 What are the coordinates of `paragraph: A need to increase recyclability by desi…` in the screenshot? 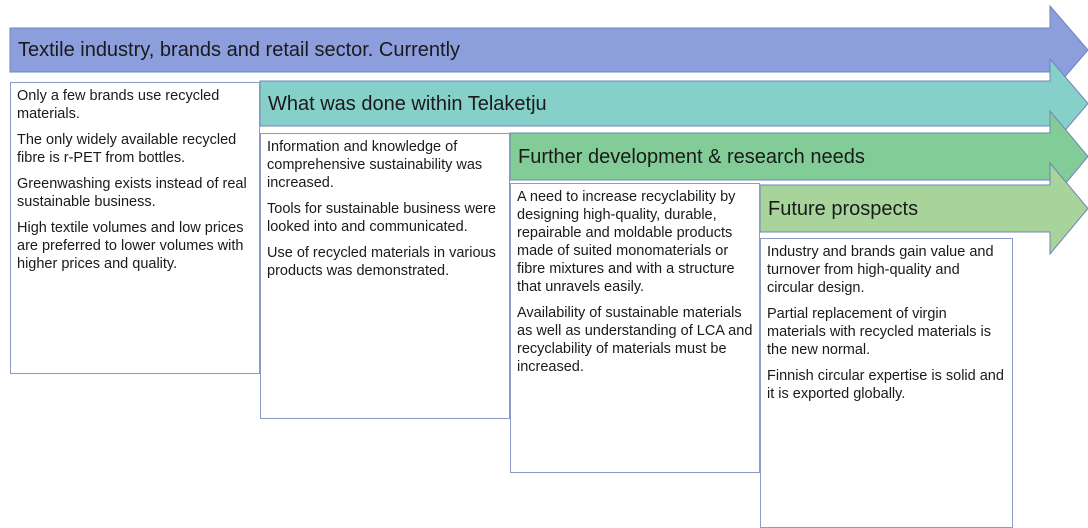 It's located at (626, 242).